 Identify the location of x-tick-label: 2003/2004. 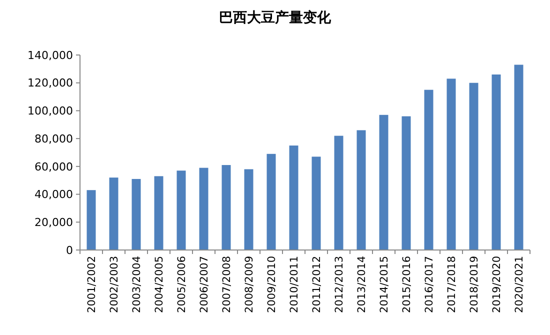
(136, 284).